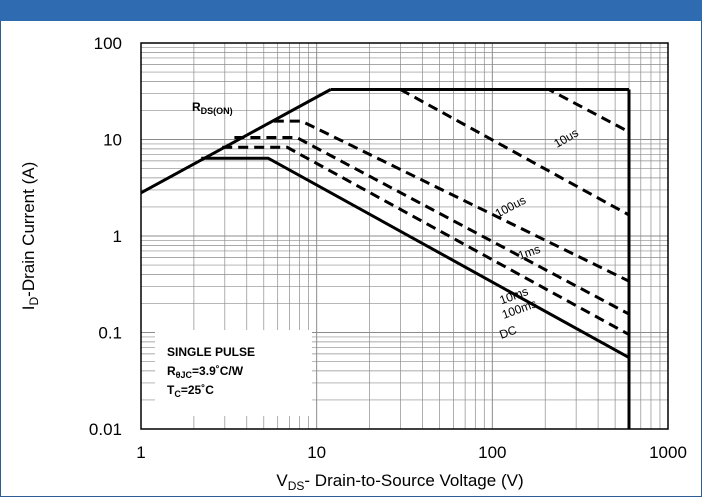 This screenshot has width=702, height=497. I want to click on y-tick-label: 0.1, so click(110, 333).